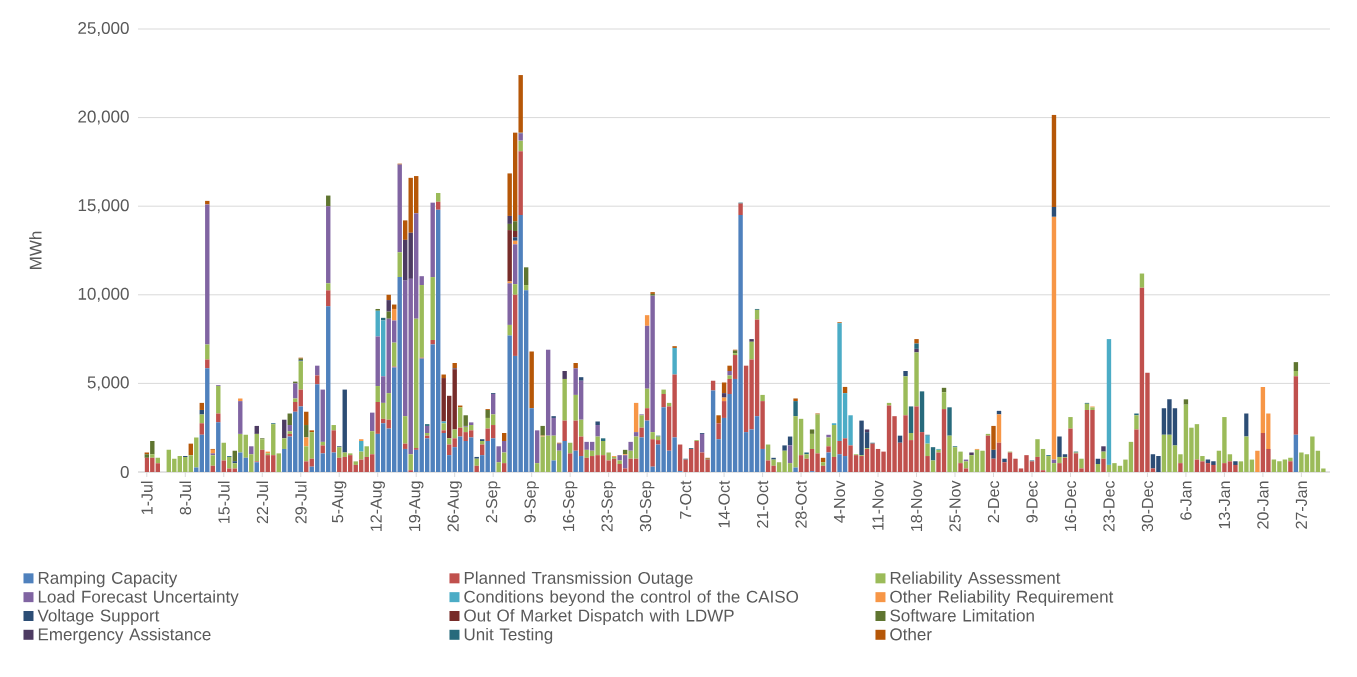  Describe the element at coordinates (98, 617) in the screenshot. I see `legend-label: Voltage Support` at that location.